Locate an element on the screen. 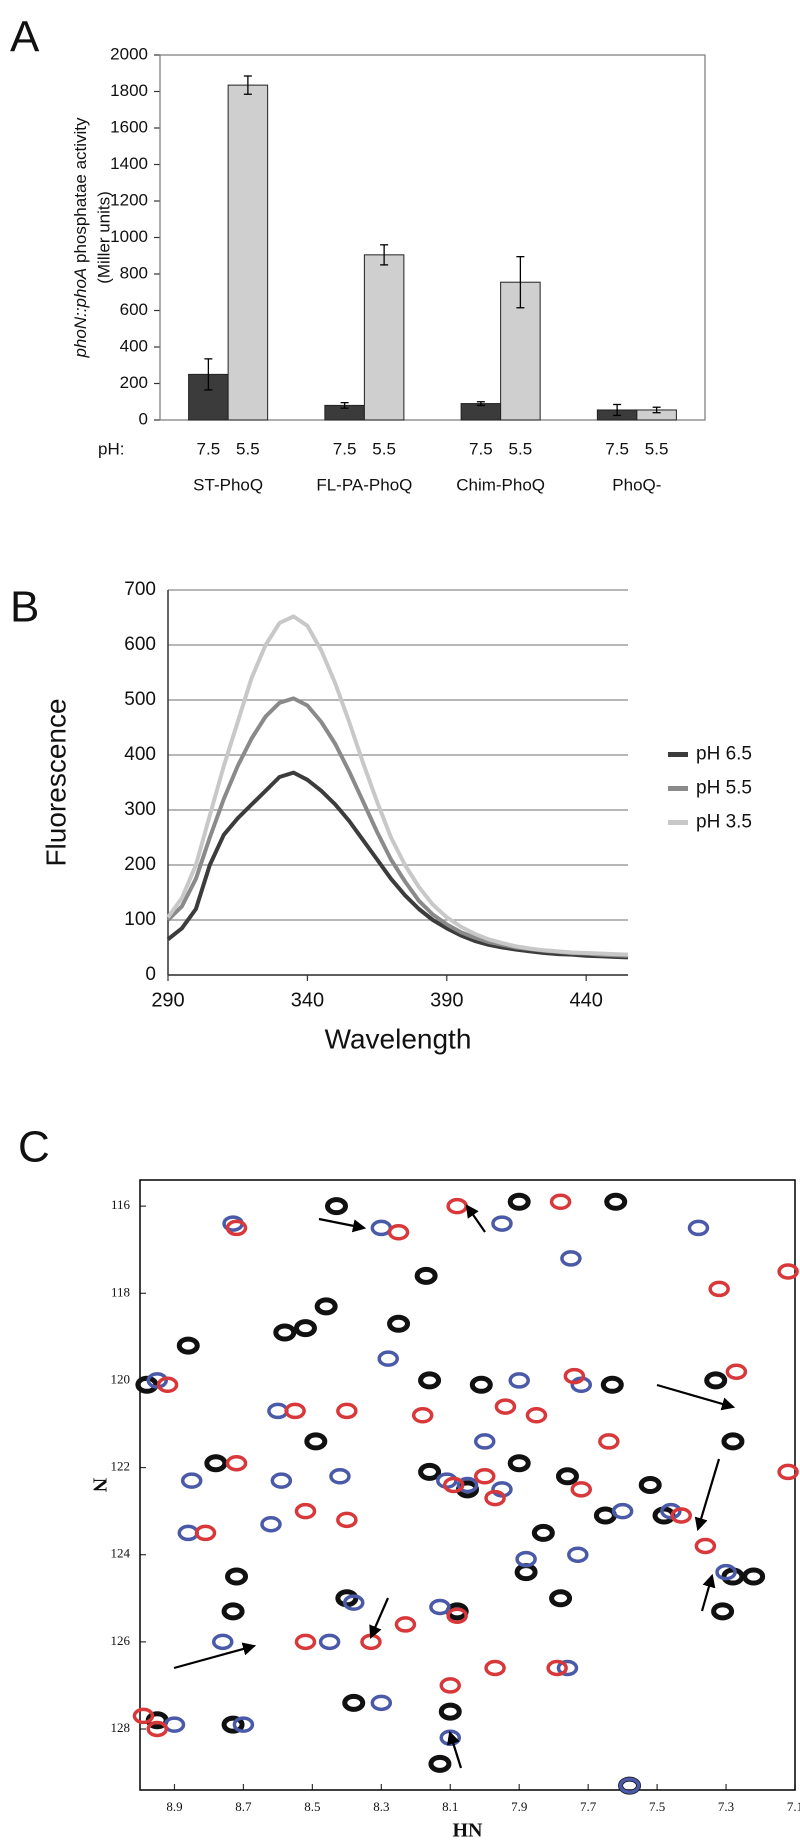  group-label: pH: is located at coordinates (111, 448).